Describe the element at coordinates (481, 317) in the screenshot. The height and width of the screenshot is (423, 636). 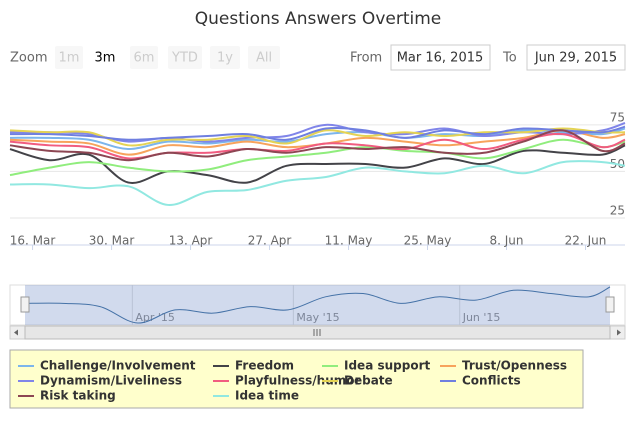
I see `navigator-tick-label: Jun '15` at that location.